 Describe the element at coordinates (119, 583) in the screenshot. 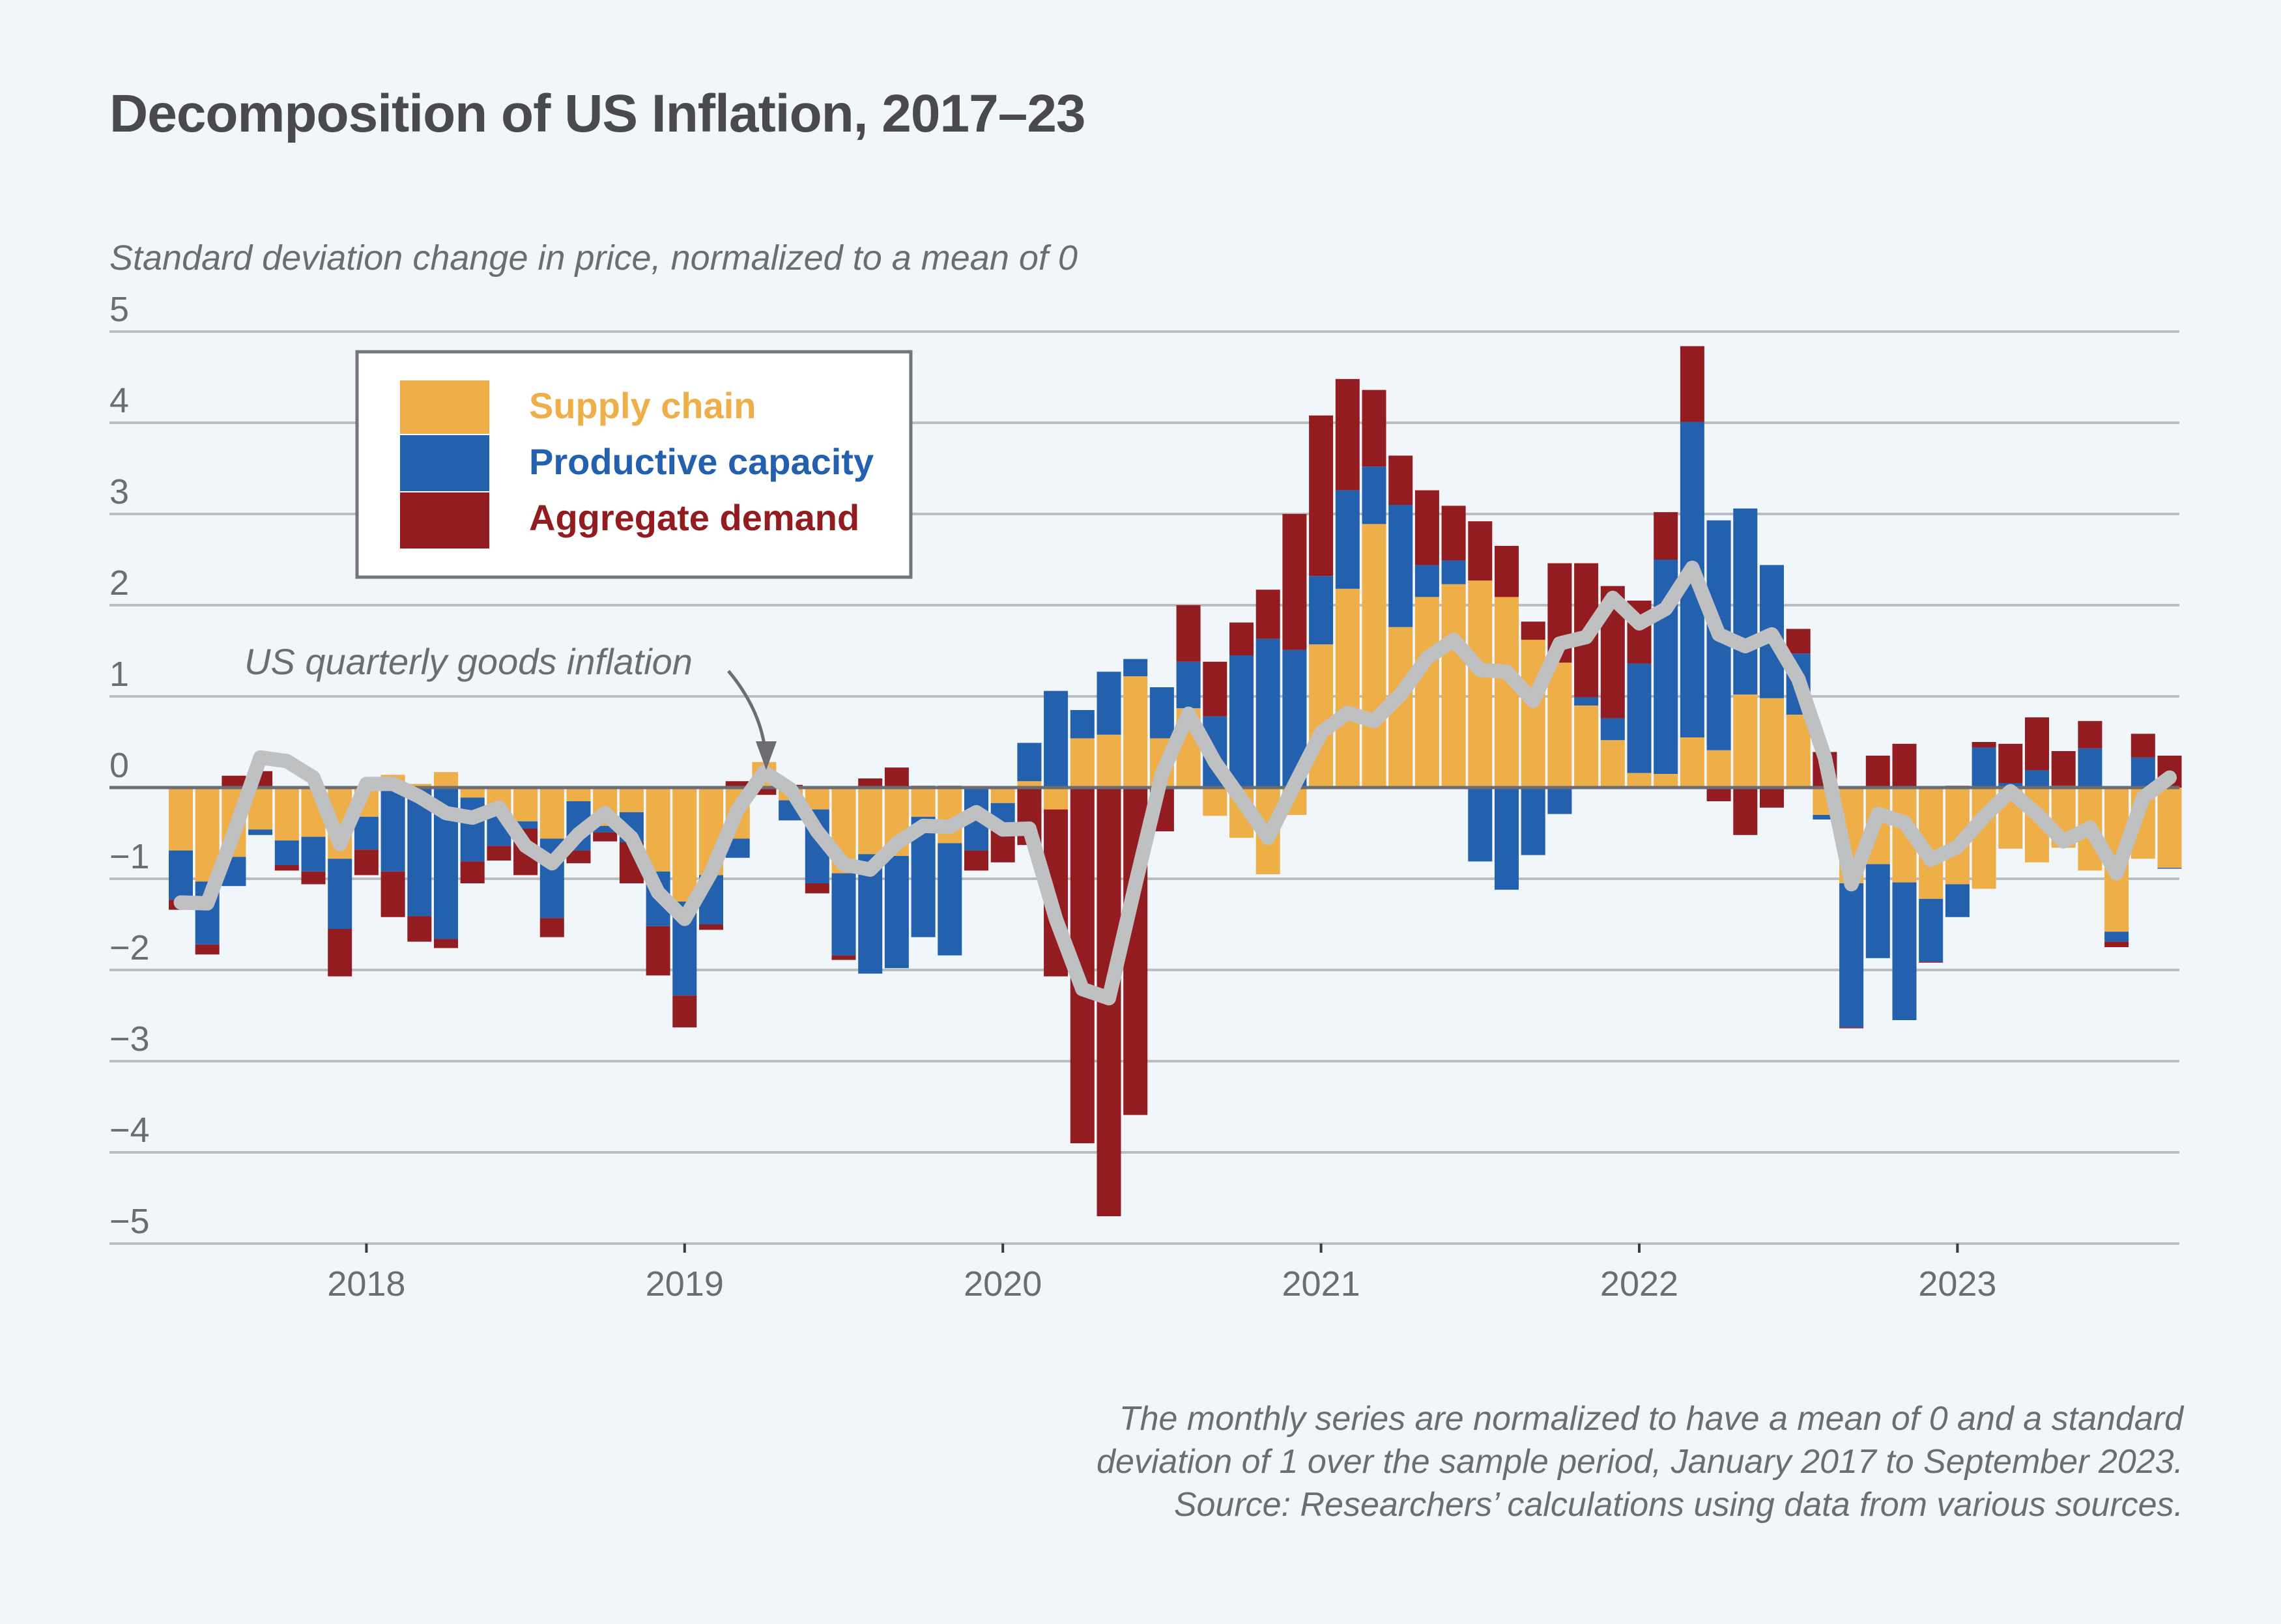

I see `y-tick-label: 2` at that location.